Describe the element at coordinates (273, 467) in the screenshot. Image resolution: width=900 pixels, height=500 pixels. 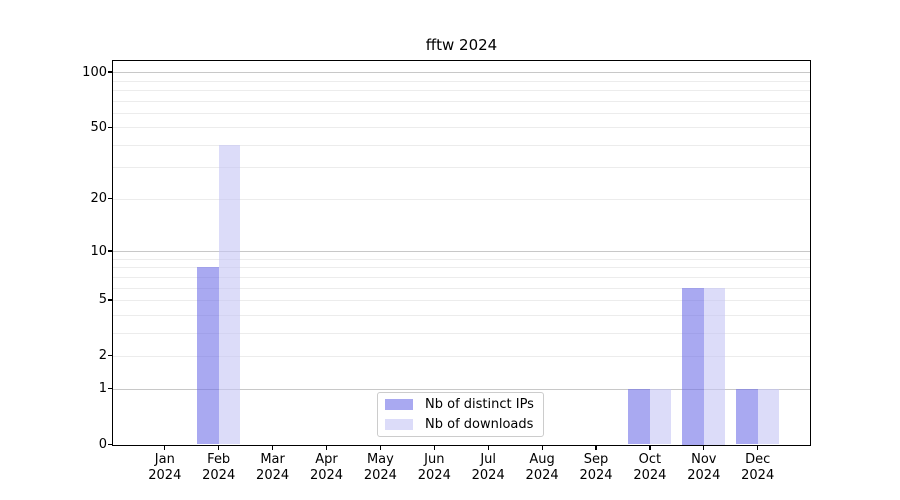
I see `x-tick-label: Mar 2024` at that location.